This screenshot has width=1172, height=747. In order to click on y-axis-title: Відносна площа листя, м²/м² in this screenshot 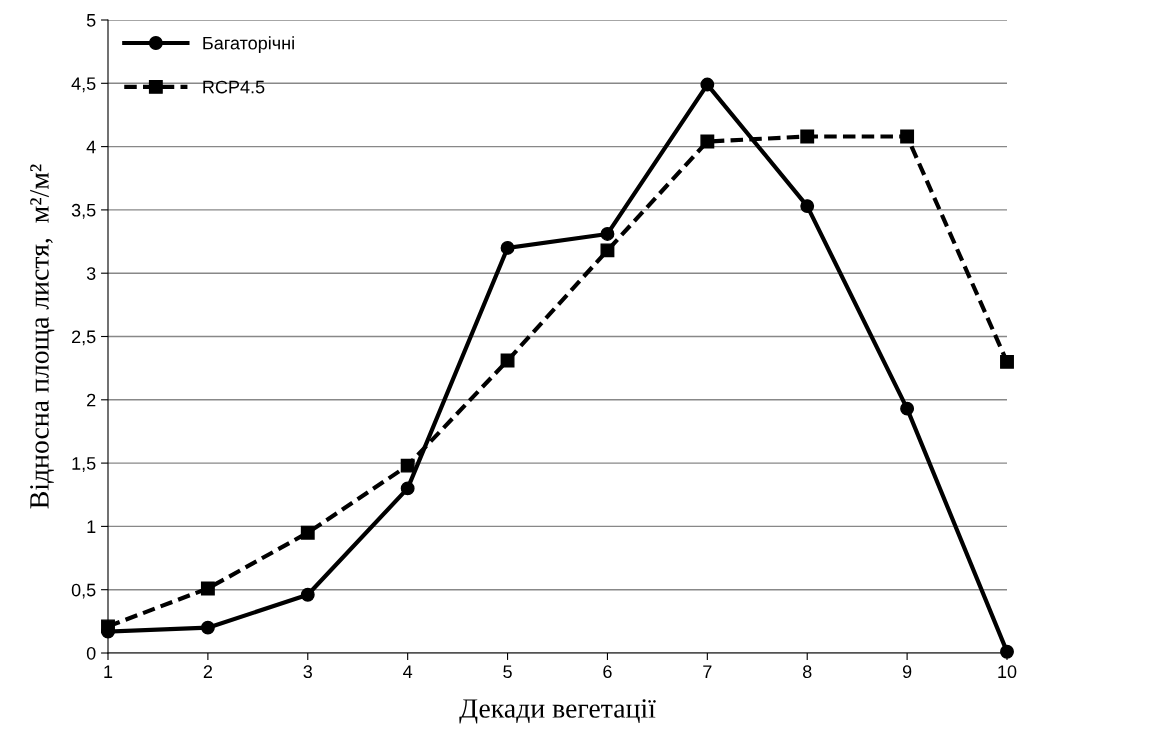, I will do `click(42, 336)`.